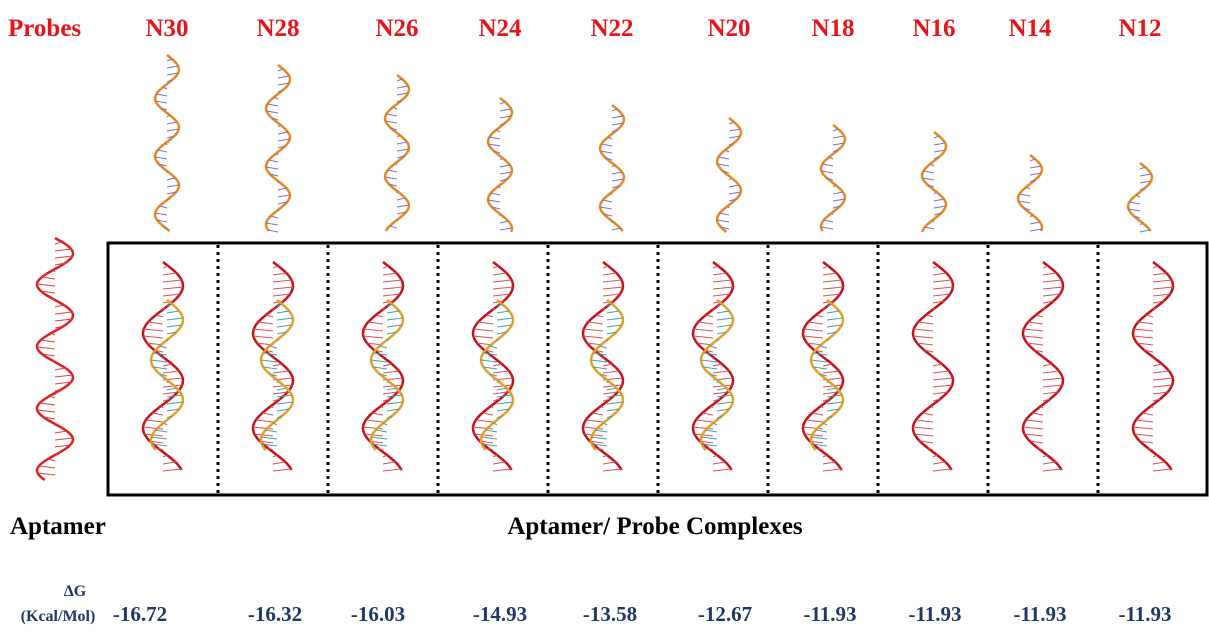 The height and width of the screenshot is (636, 1209). What do you see at coordinates (277, 28) in the screenshot?
I see `probe-label: N28` at bounding box center [277, 28].